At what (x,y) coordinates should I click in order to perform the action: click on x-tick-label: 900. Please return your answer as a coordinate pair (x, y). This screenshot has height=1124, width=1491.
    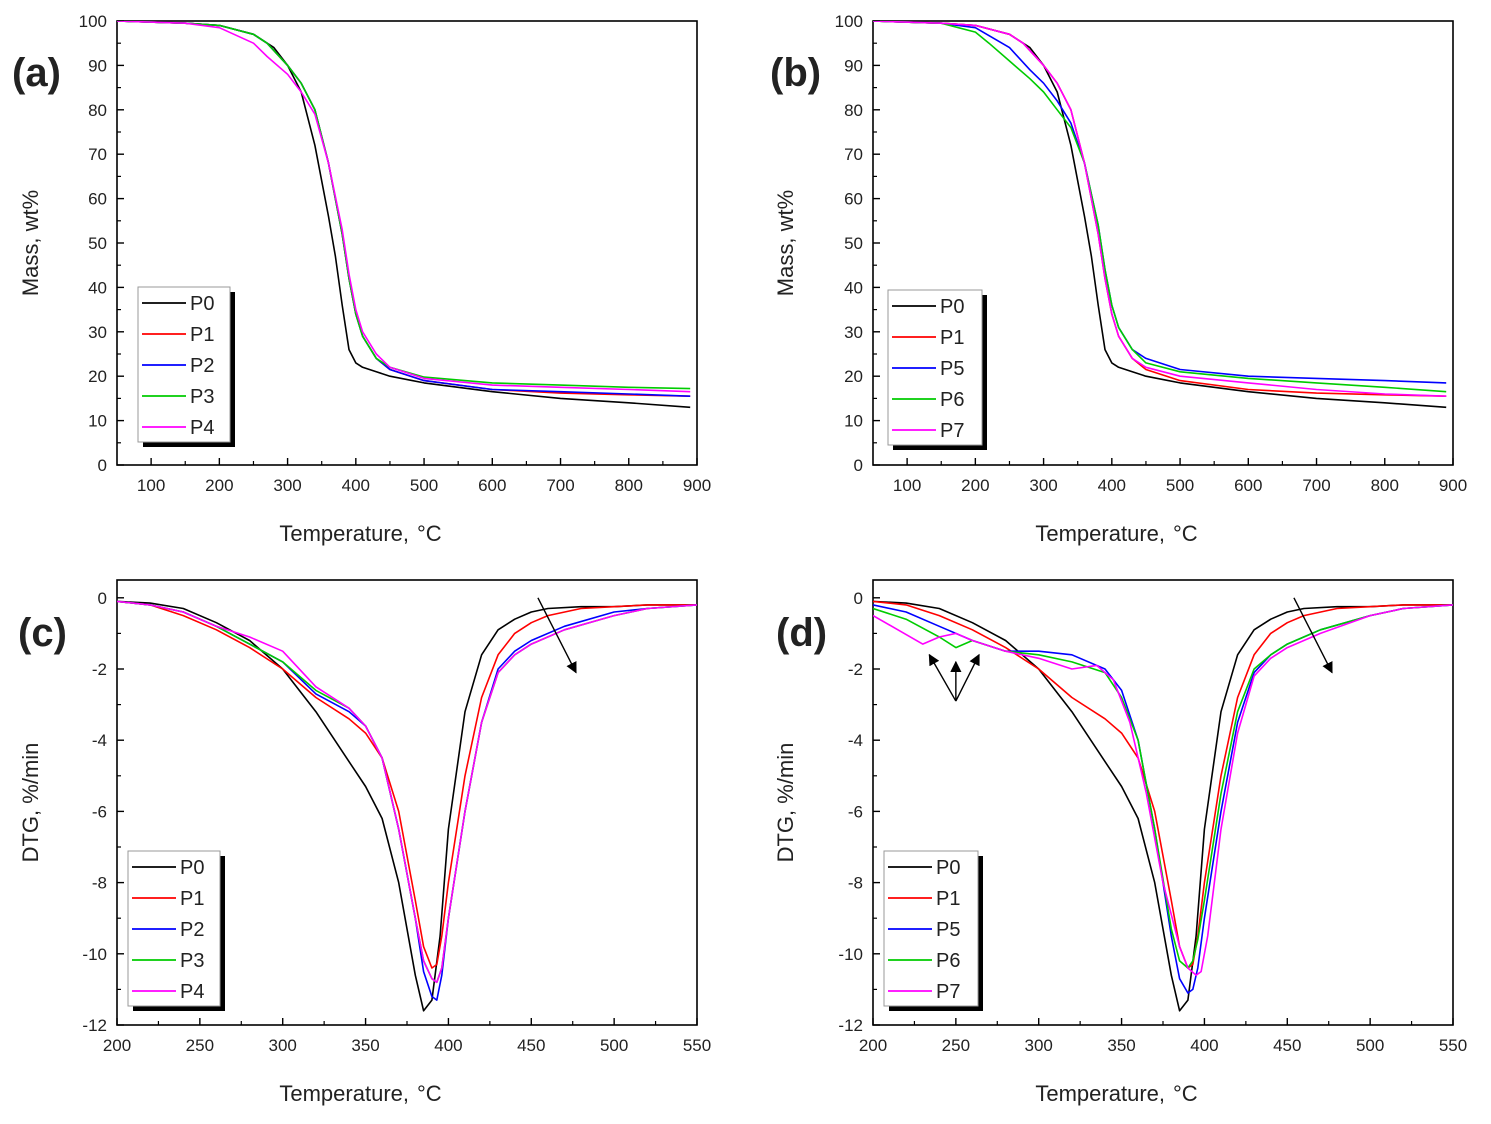
    Looking at the image, I should click on (697, 485).